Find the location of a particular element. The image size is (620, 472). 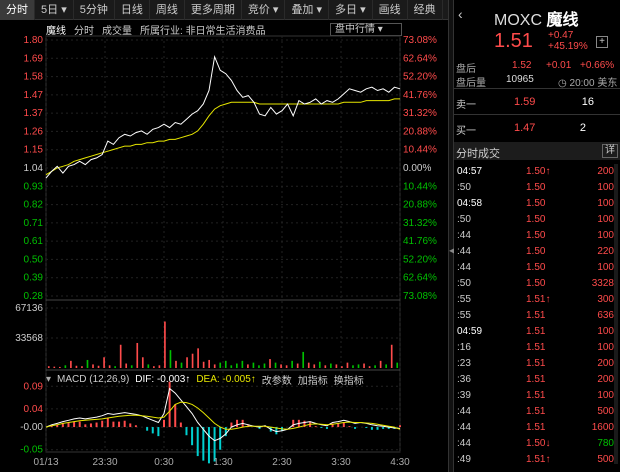

y-tick-left: 1.37 is located at coordinates (34, 113).